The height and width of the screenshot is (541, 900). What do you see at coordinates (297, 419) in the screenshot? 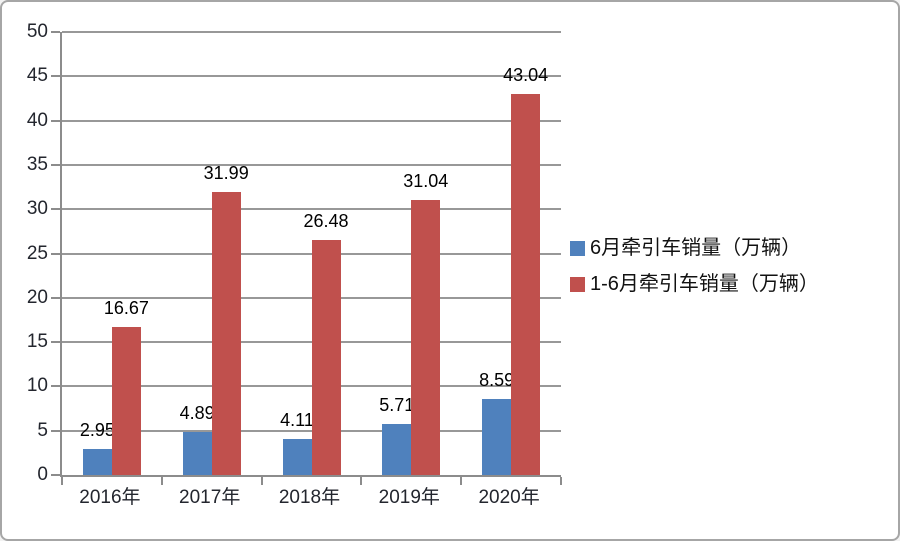
I see `bar-value-label: 4.11` at bounding box center [297, 419].